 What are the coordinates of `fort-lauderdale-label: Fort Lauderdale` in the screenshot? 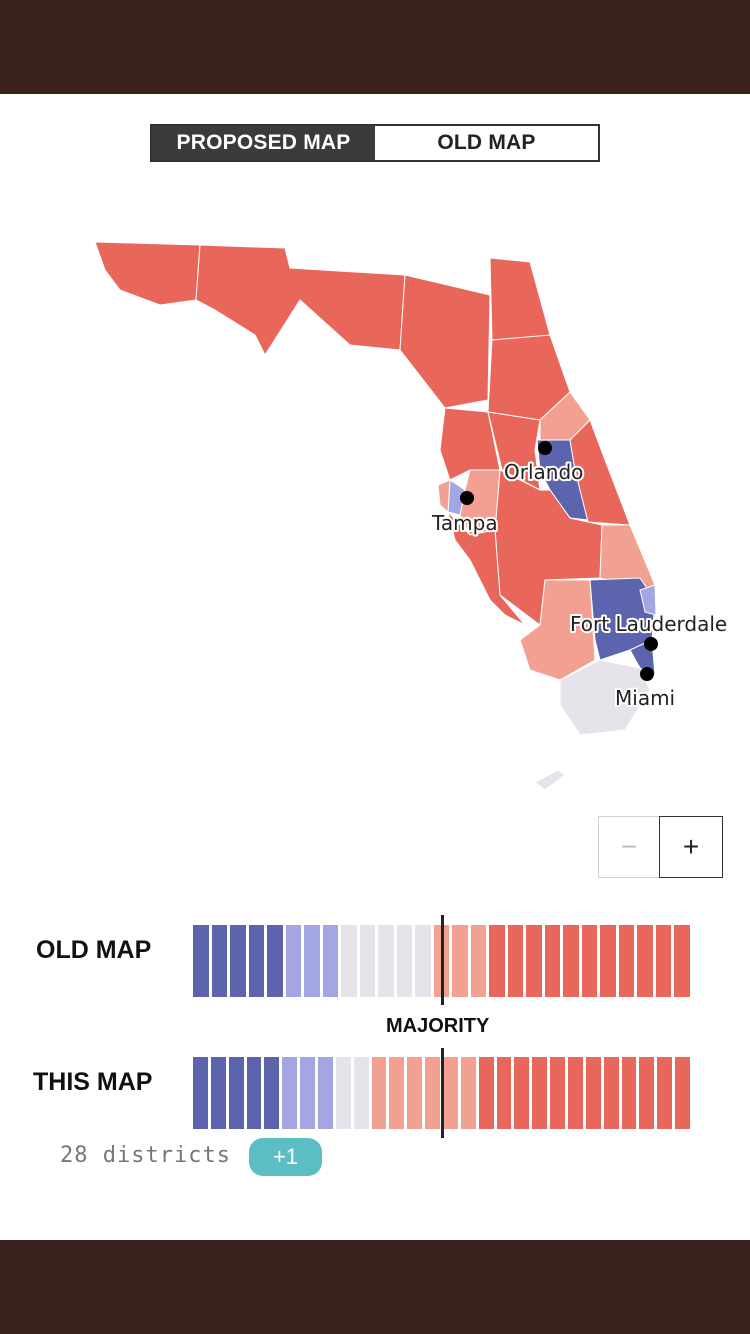 It's located at (648, 624).